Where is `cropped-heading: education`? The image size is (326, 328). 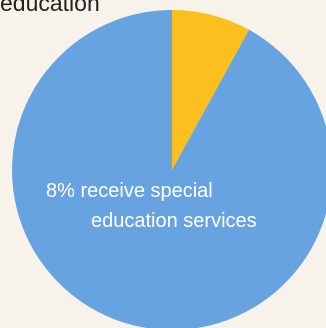 cropped-heading: education is located at coordinates (50, 8).